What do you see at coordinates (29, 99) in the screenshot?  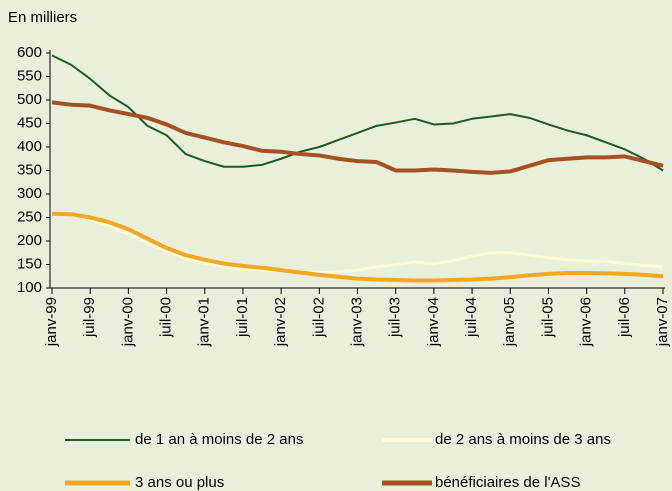 I see `y-tick-label: 500` at bounding box center [29, 99].